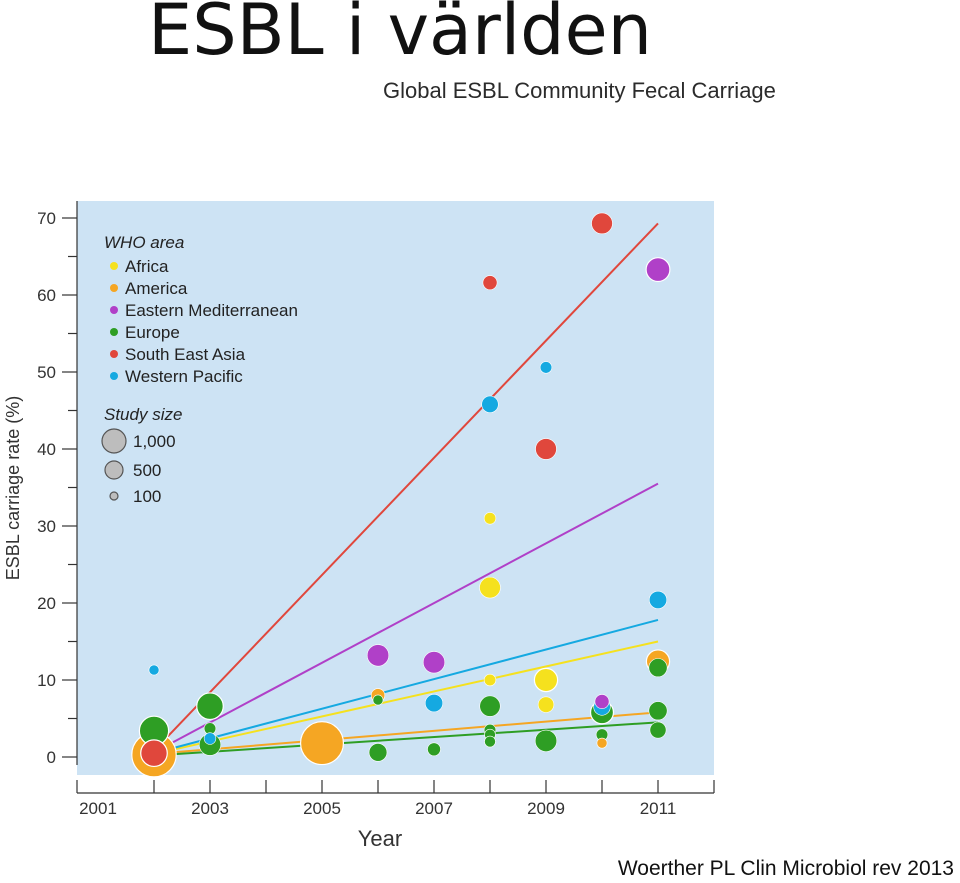  I want to click on legend-label: Eastern Mediterranean, so click(211, 310).